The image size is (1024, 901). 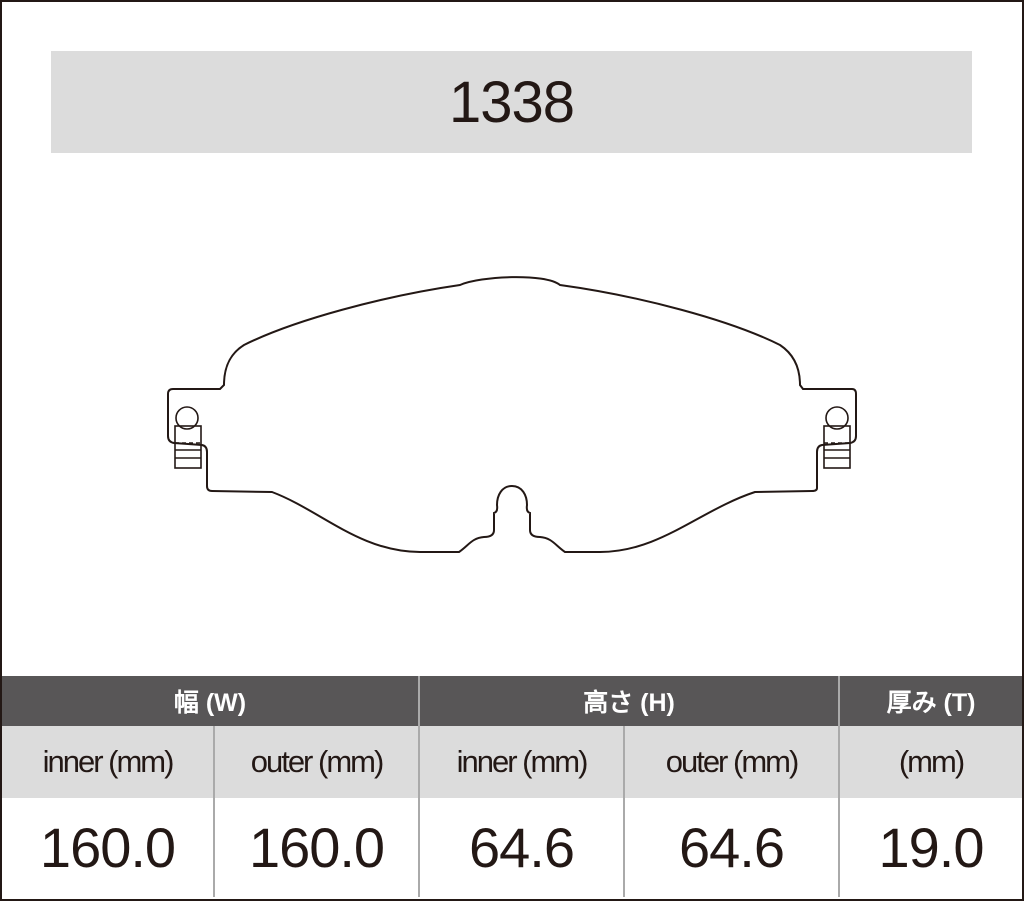 I want to click on value-row: 160.0 160.0 64.6 64.6 19.0, so click(x=512, y=847).